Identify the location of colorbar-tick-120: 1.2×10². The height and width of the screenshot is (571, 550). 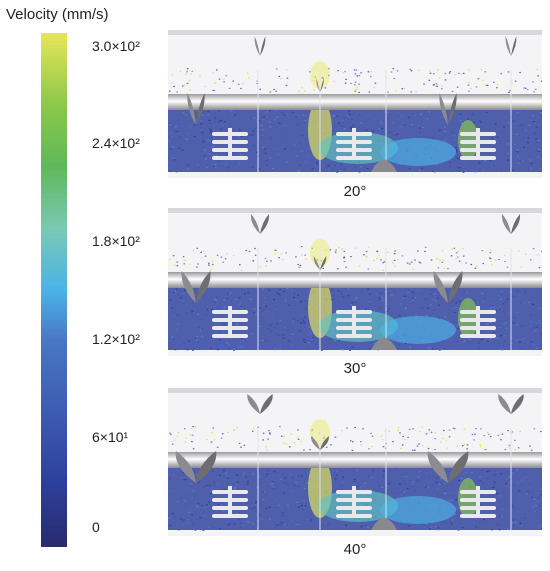
(116, 339).